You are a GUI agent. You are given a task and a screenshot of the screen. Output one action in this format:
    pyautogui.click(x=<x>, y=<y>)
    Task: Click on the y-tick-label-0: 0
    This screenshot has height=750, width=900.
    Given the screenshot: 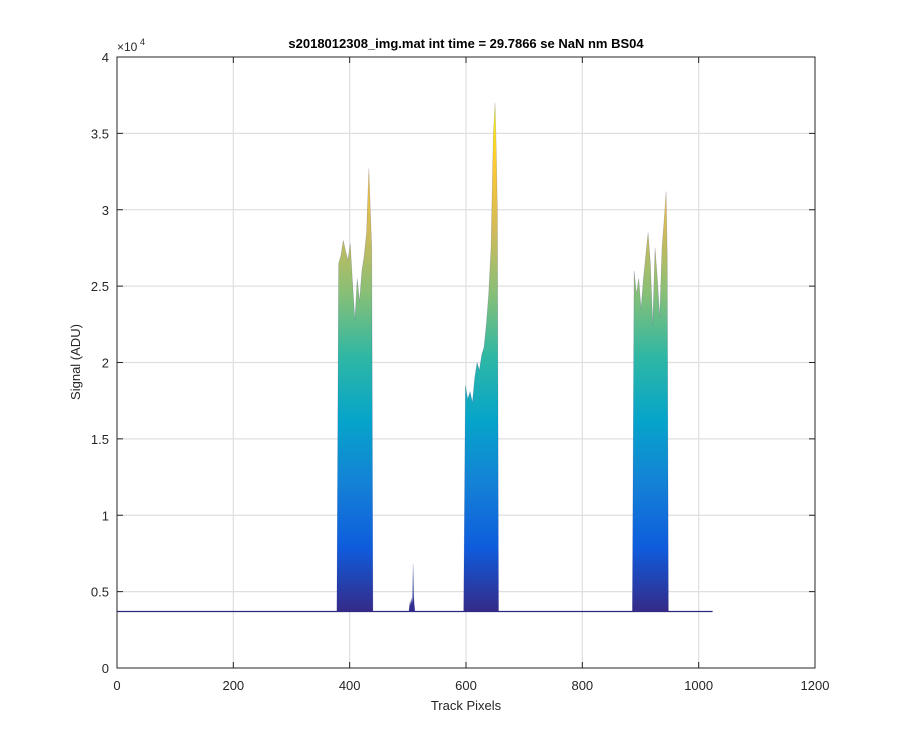 What is the action you would take?
    pyautogui.click(x=105, y=668)
    